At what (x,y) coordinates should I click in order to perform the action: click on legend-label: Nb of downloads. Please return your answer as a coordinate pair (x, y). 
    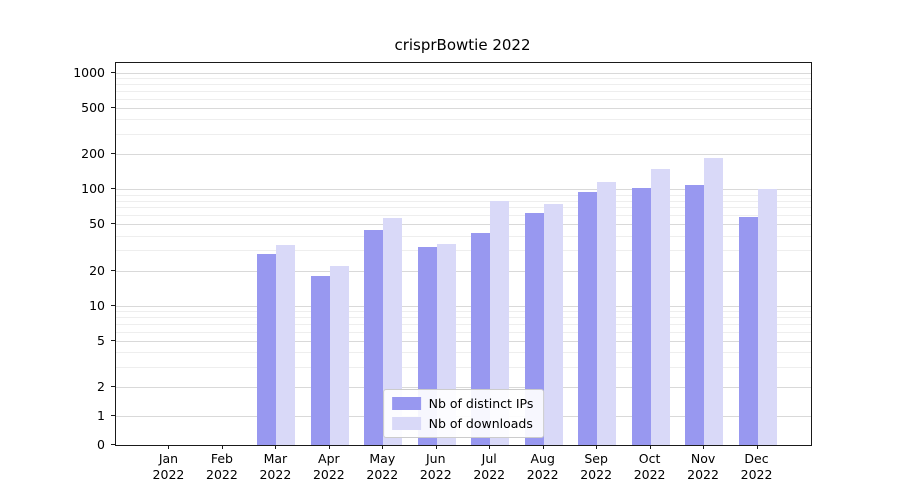
    Looking at the image, I should click on (480, 423).